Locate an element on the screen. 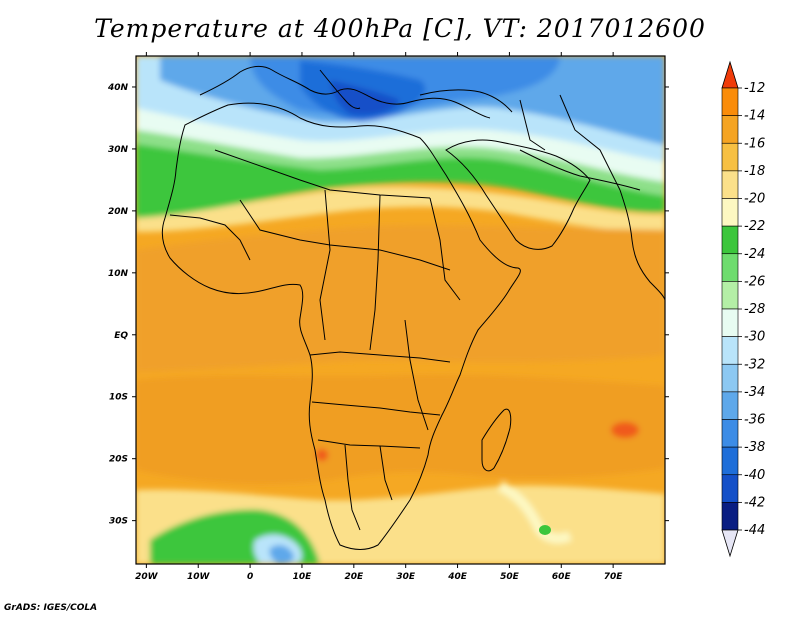 The image size is (800, 618). colorbar-label: -44 is located at coordinates (754, 530).